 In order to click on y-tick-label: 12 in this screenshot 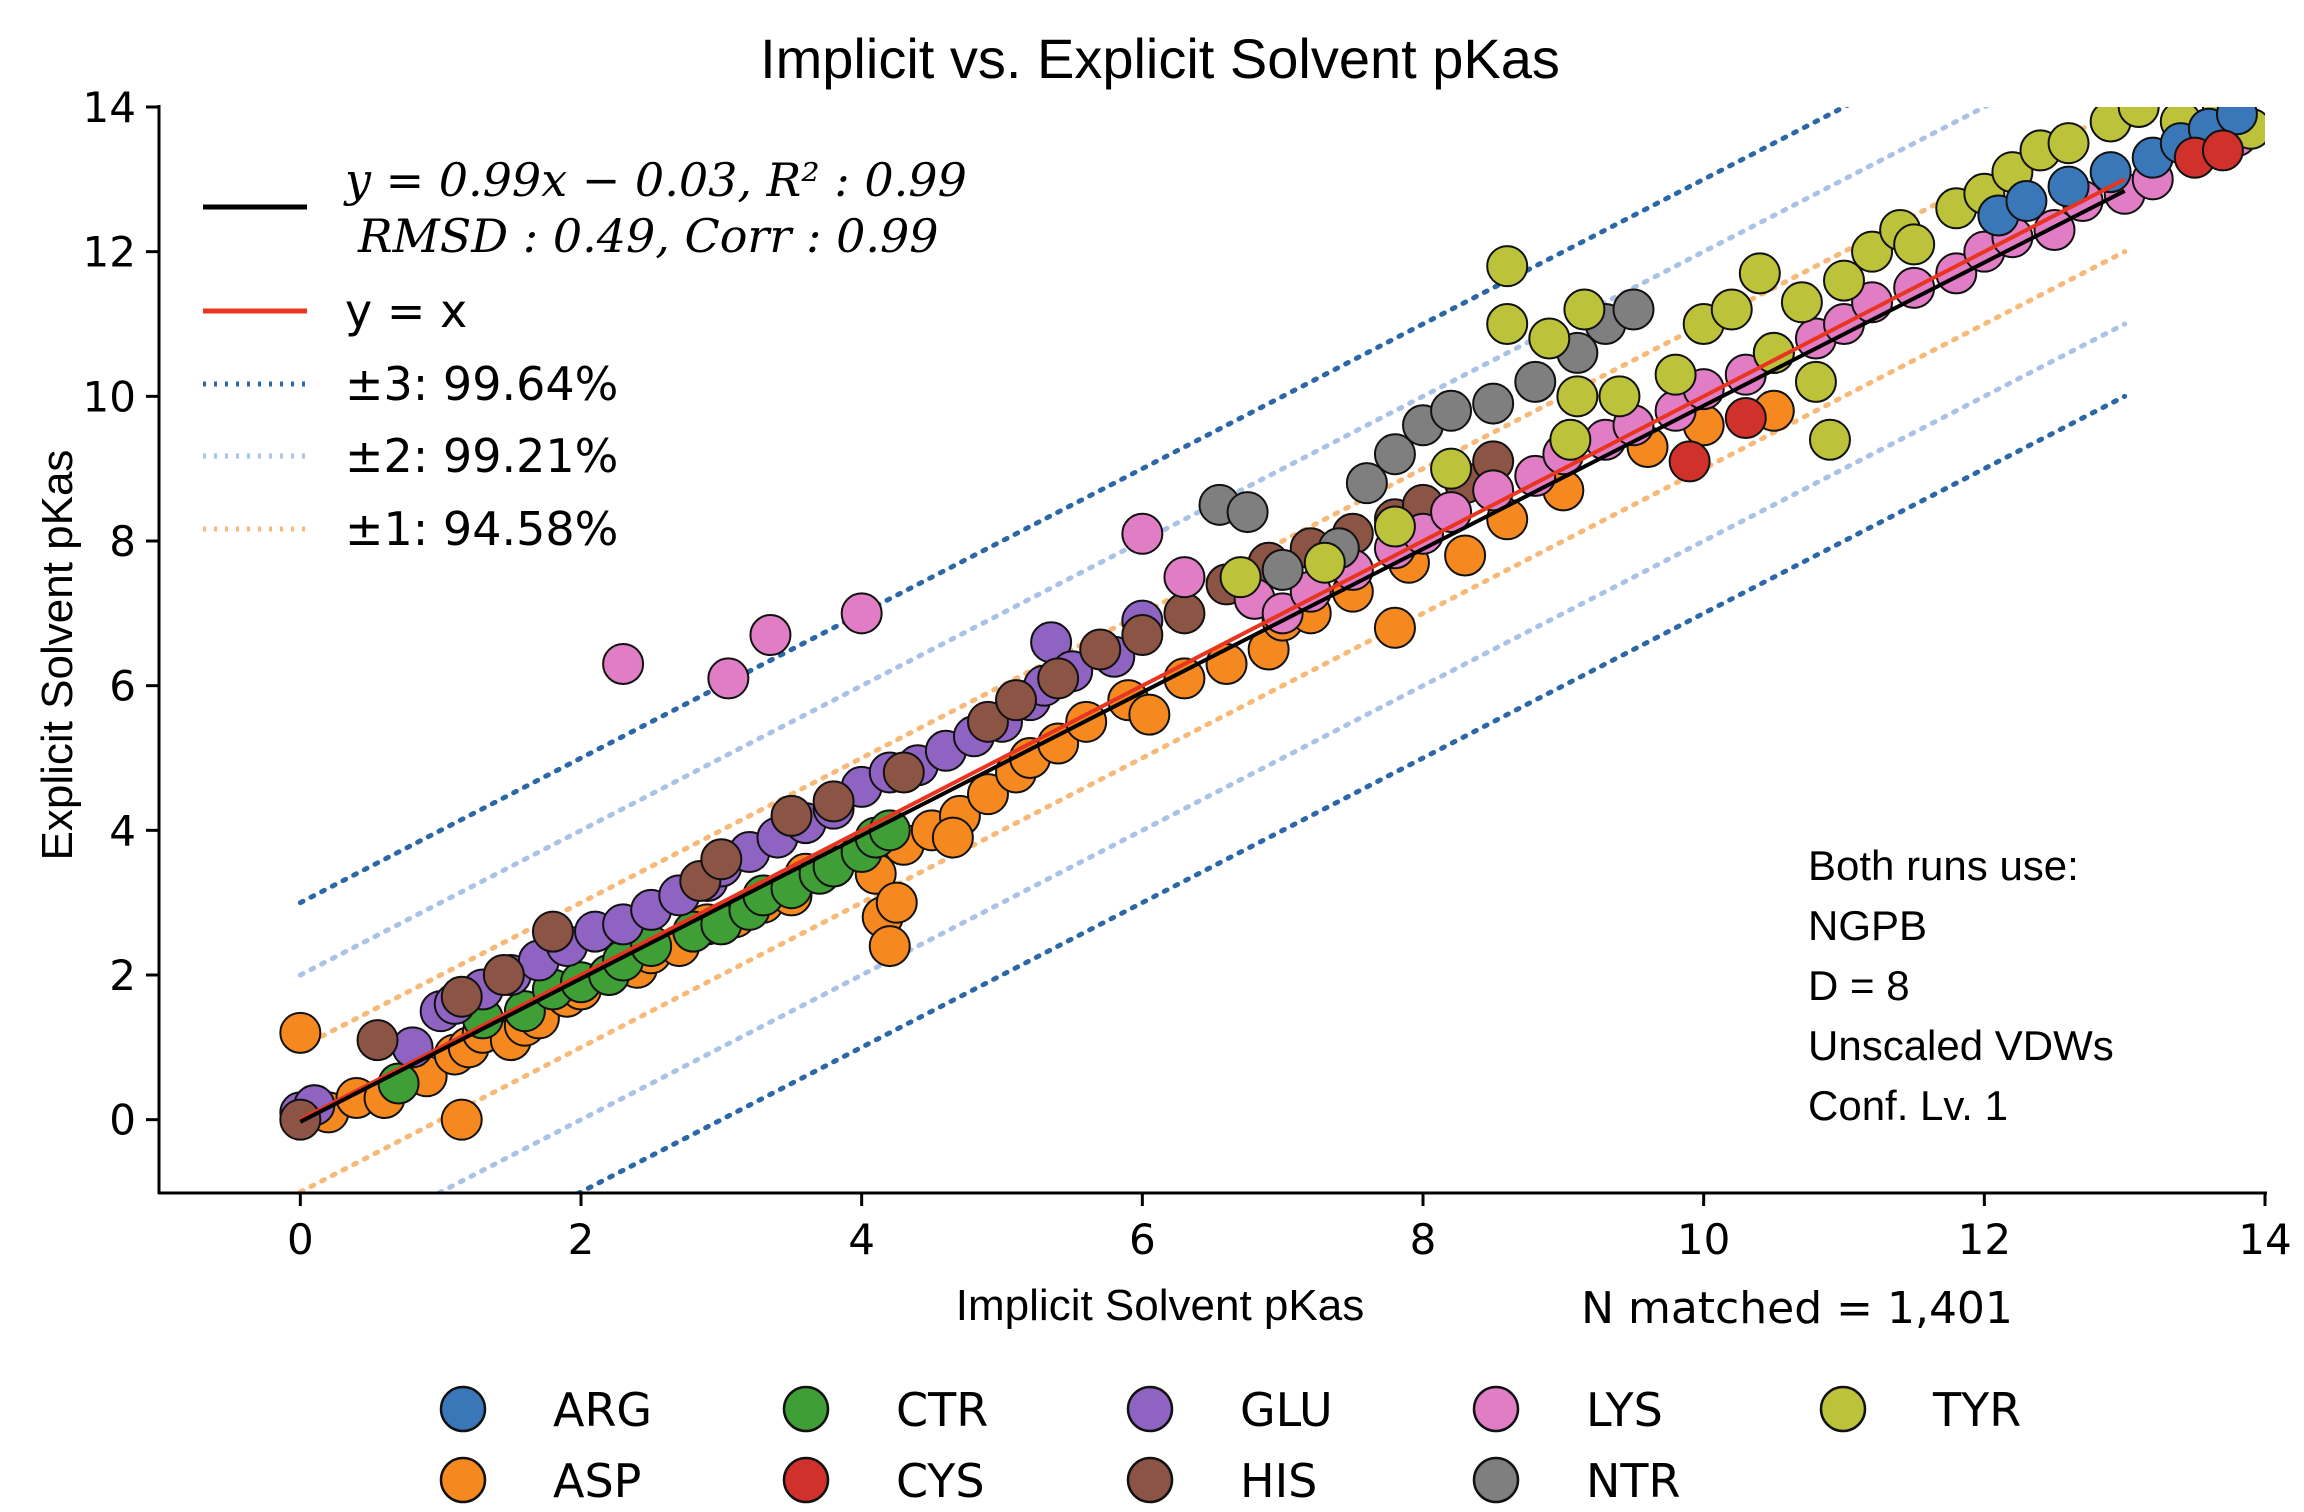, I will do `click(109, 252)`.